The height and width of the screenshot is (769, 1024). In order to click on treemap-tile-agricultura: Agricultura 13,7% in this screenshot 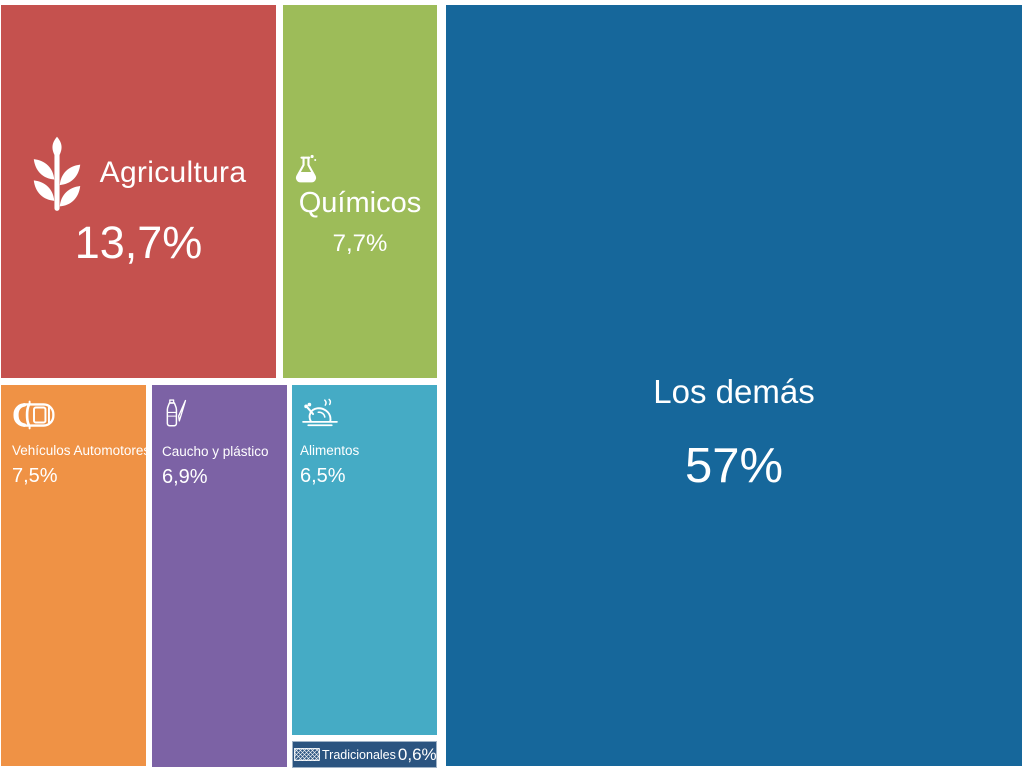, I will do `click(138, 191)`.